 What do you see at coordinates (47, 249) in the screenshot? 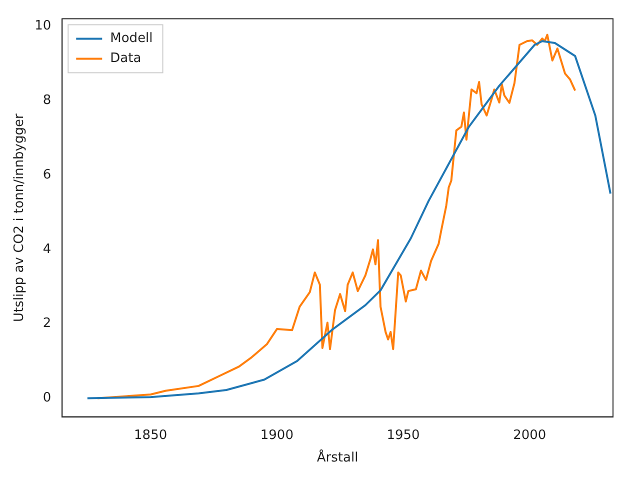
I see `y-tick-label: 4` at bounding box center [47, 249].